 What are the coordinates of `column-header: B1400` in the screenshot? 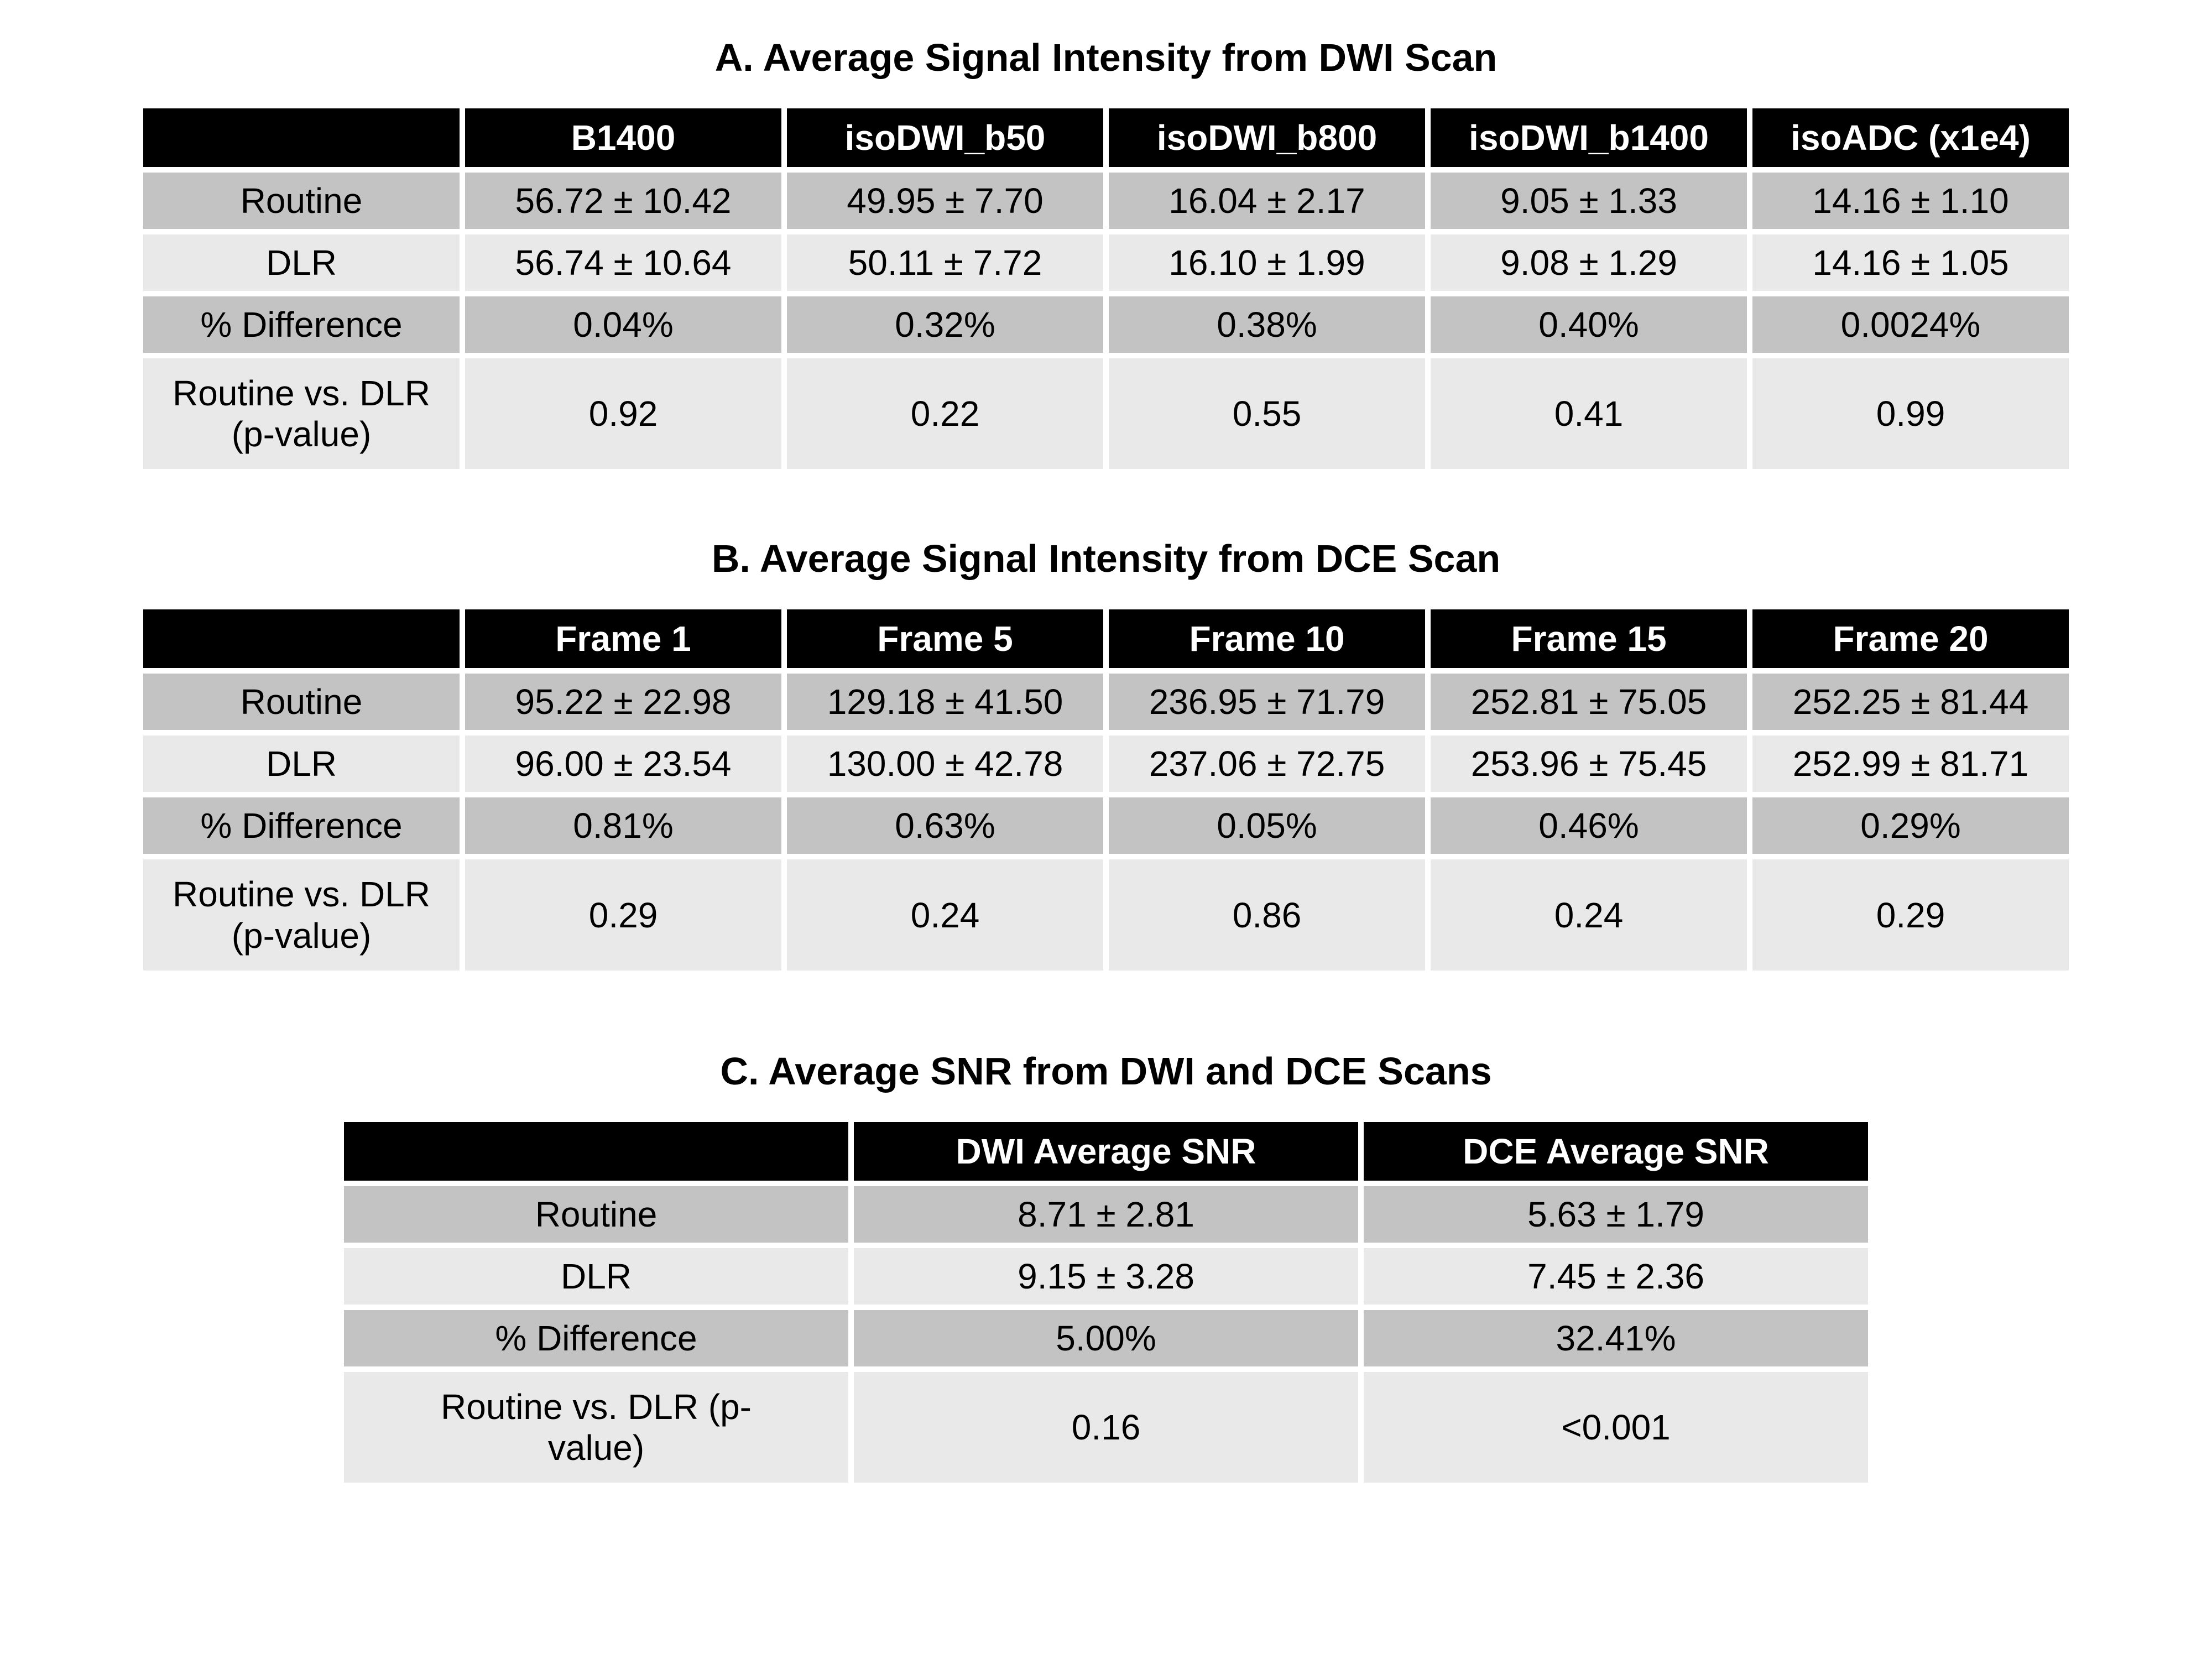 It's located at (623, 137).